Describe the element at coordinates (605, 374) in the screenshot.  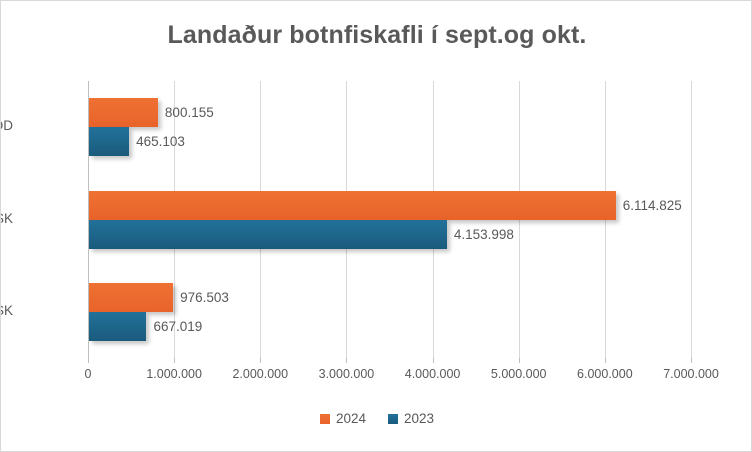
I see `x-tick-label: 6.000.000` at that location.